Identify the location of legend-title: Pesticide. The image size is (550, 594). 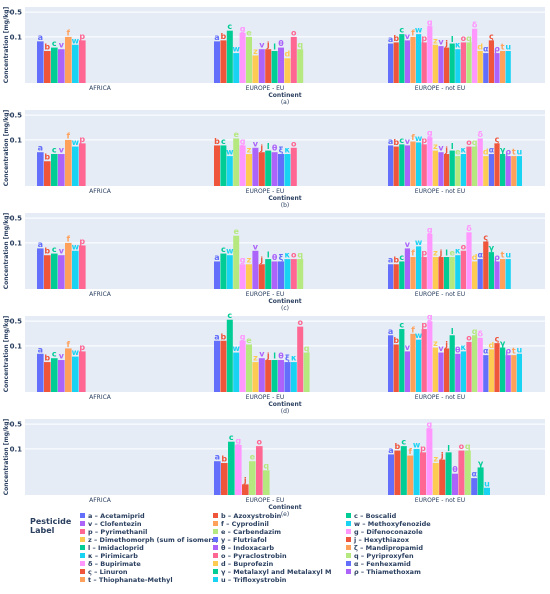
(51, 521).